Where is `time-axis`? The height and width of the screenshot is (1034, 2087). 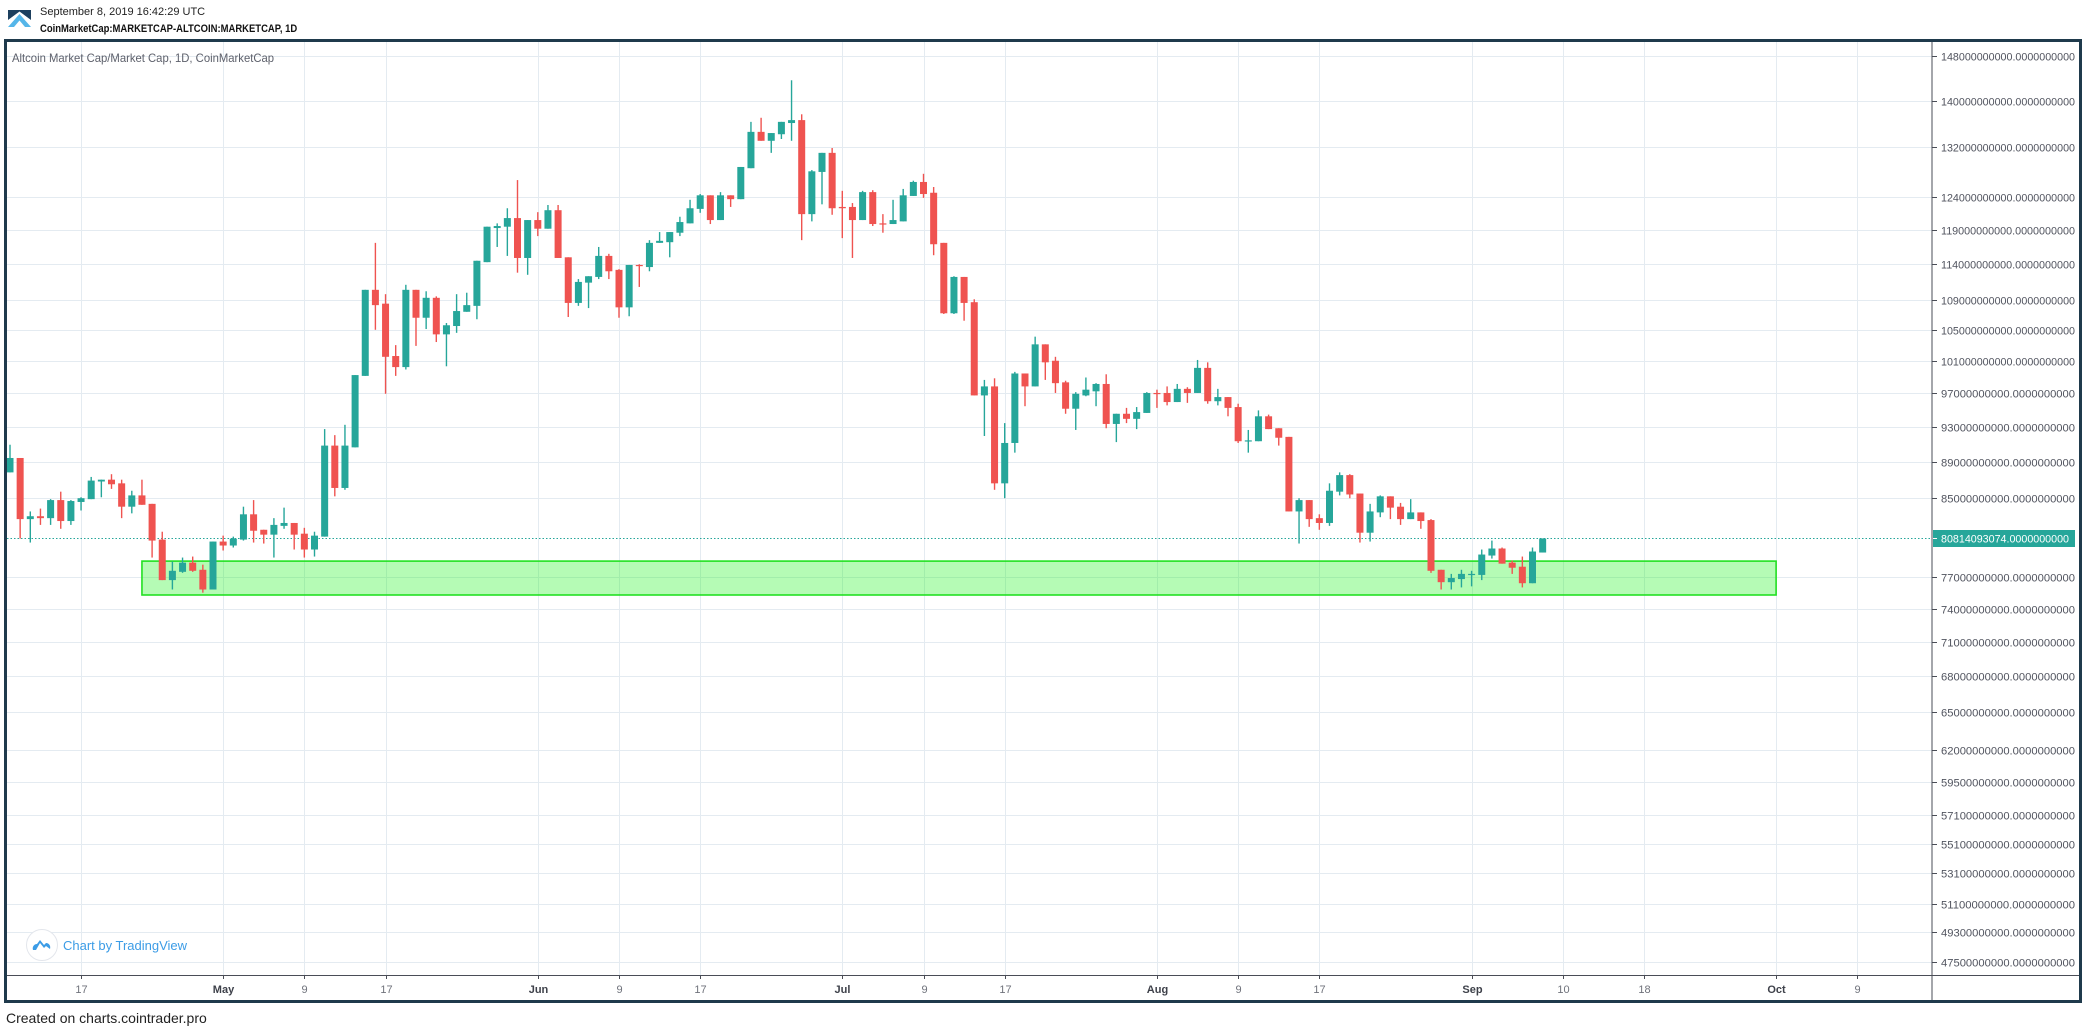
time-axis is located at coordinates (1043, 987).